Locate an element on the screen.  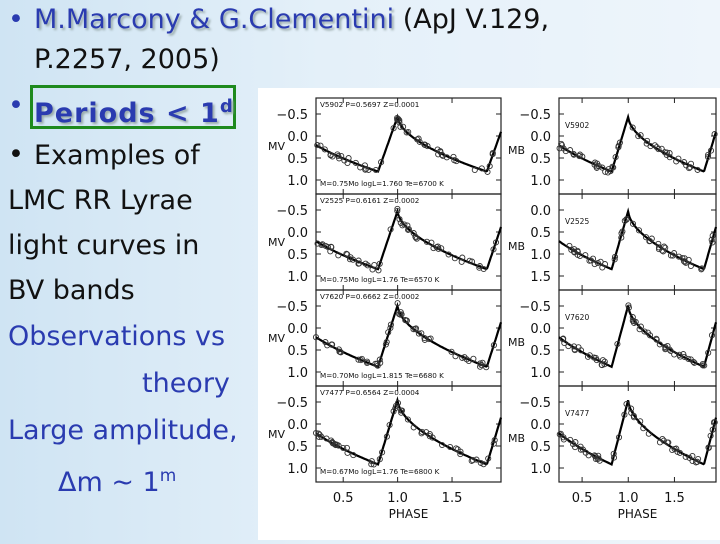
model-curve is located at coordinates (638, 239).